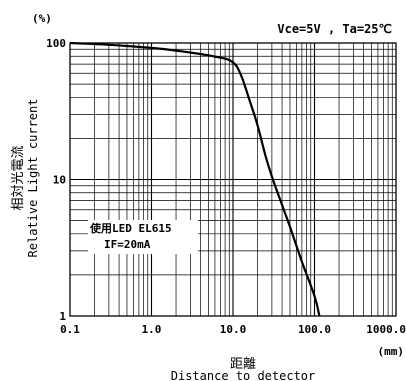 The height and width of the screenshot is (381, 406). What do you see at coordinates (386, 329) in the screenshot?
I see `x-tick-label: 1000.0` at bounding box center [386, 329].